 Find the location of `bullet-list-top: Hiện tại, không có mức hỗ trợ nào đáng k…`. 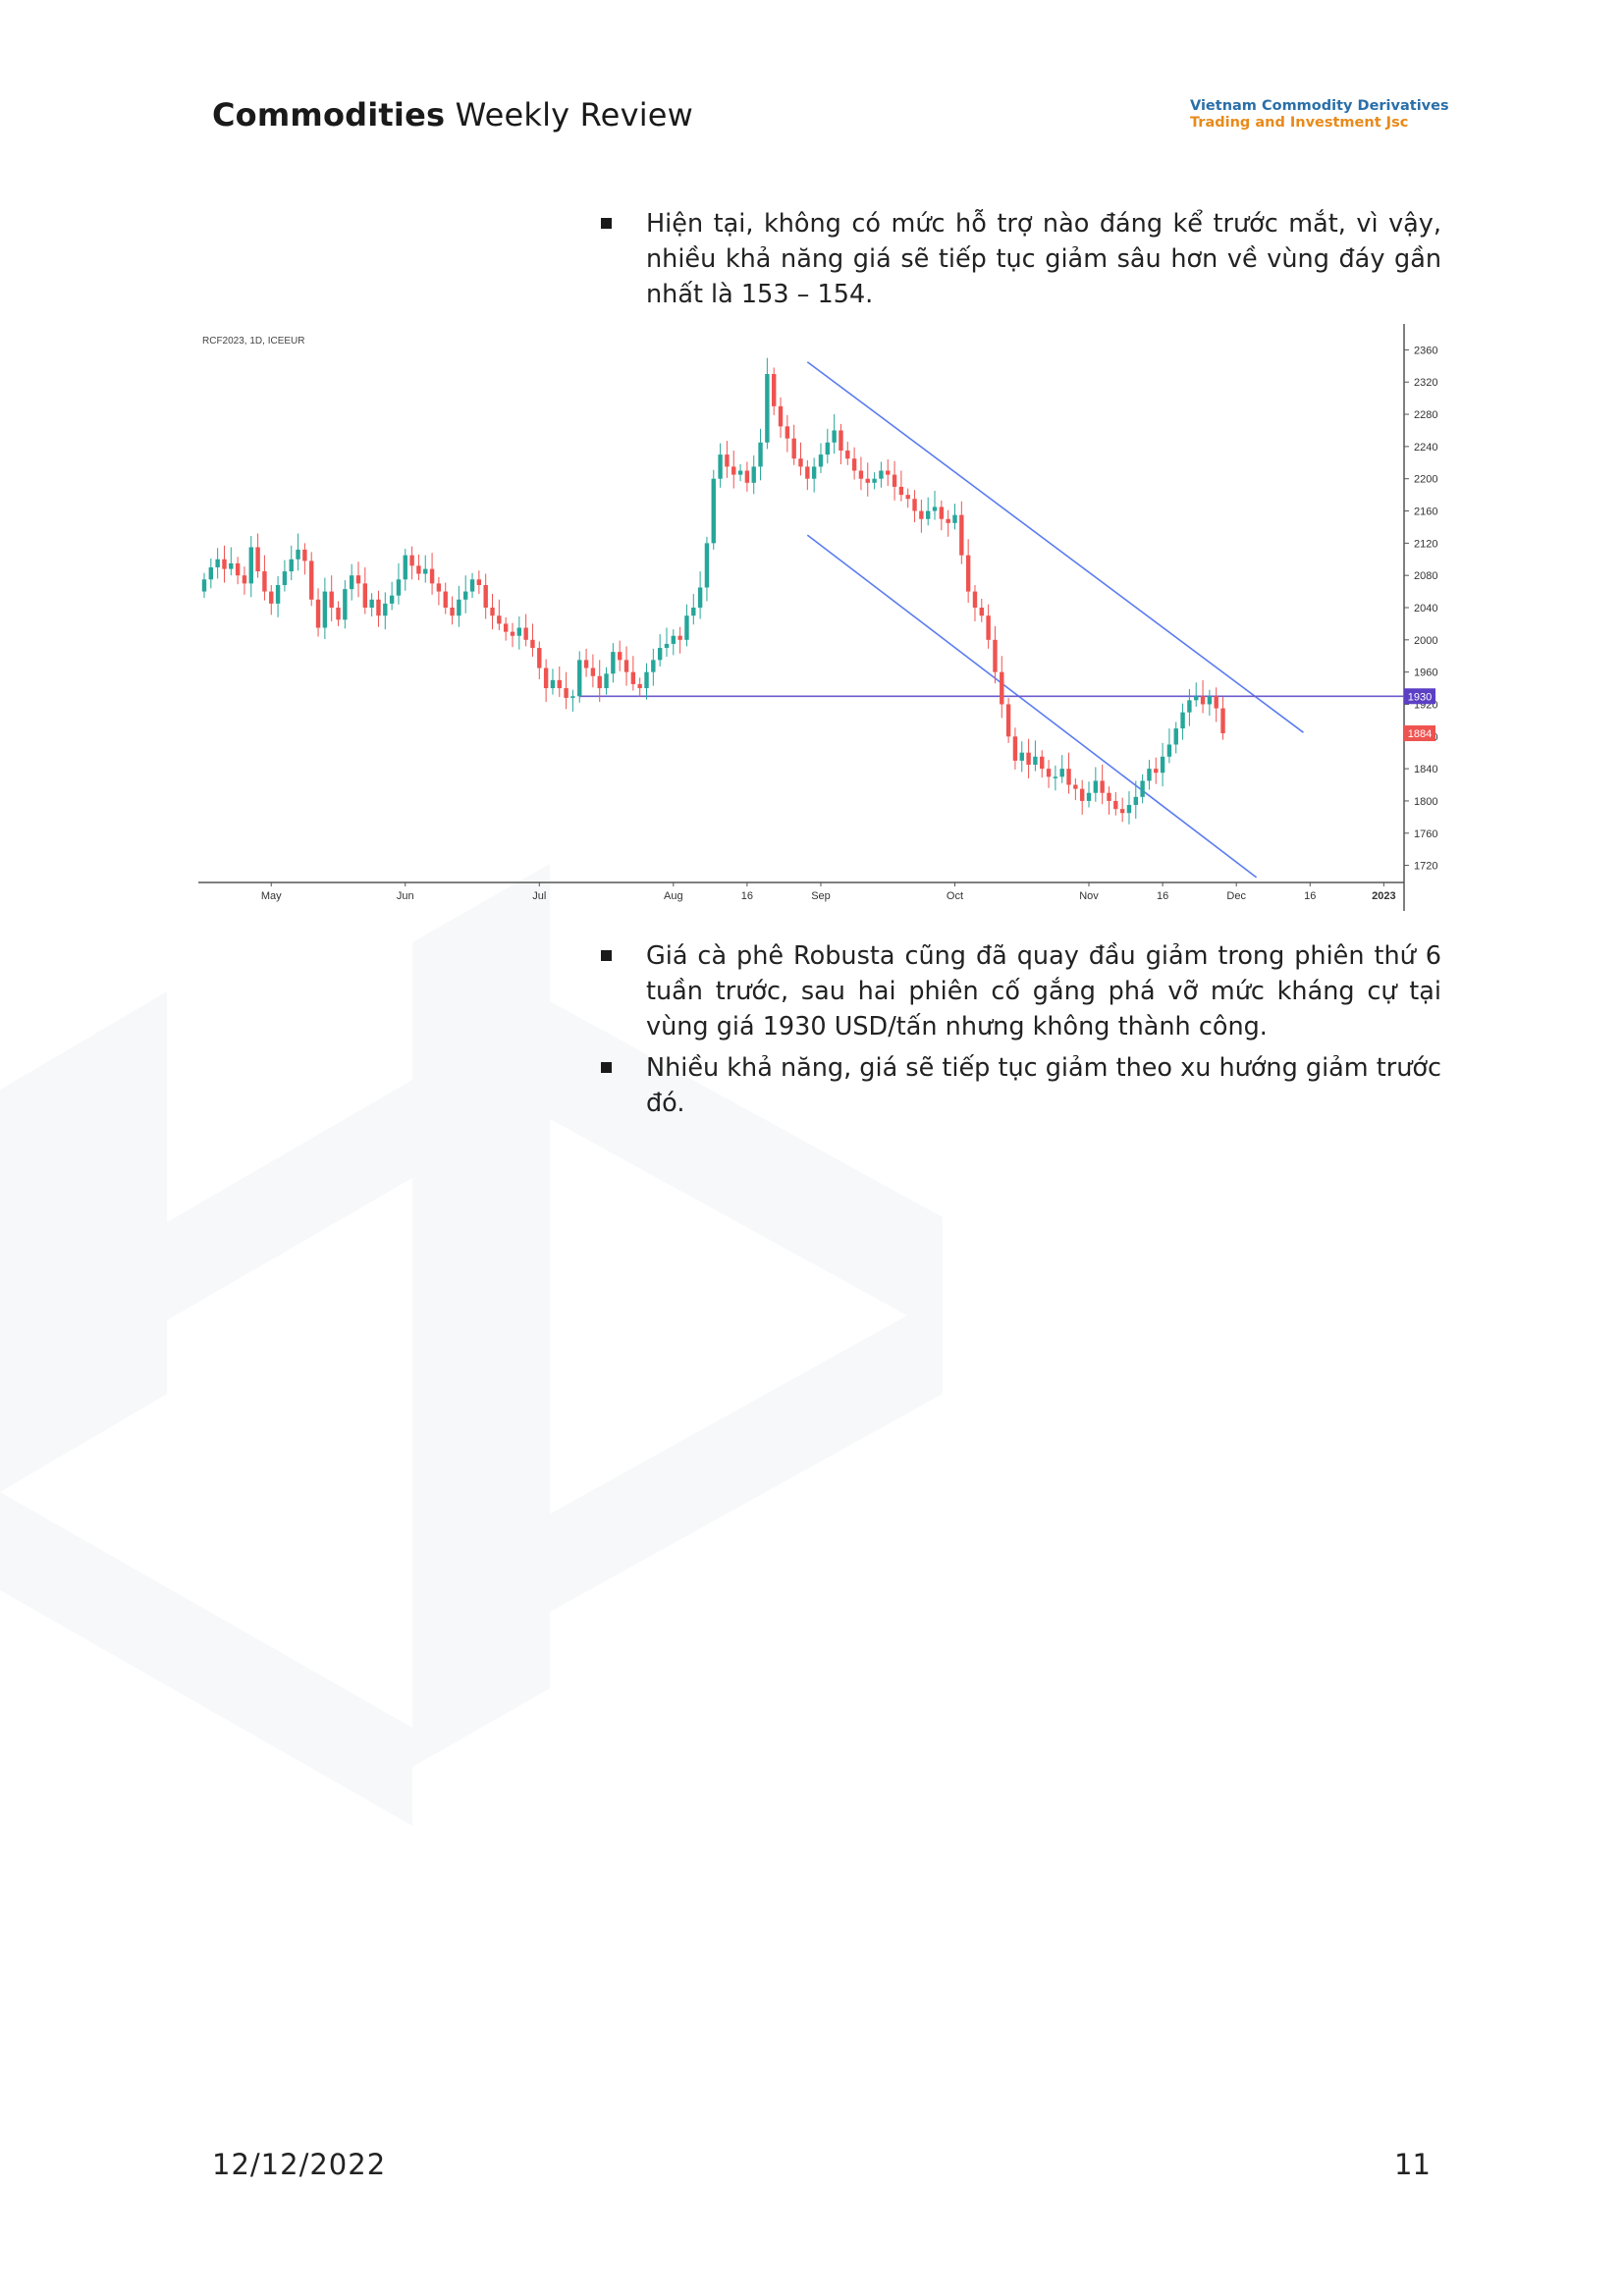

bullet-list-top: Hiện tại, không có mức hỗ trợ nào đáng k… is located at coordinates (1019, 262).